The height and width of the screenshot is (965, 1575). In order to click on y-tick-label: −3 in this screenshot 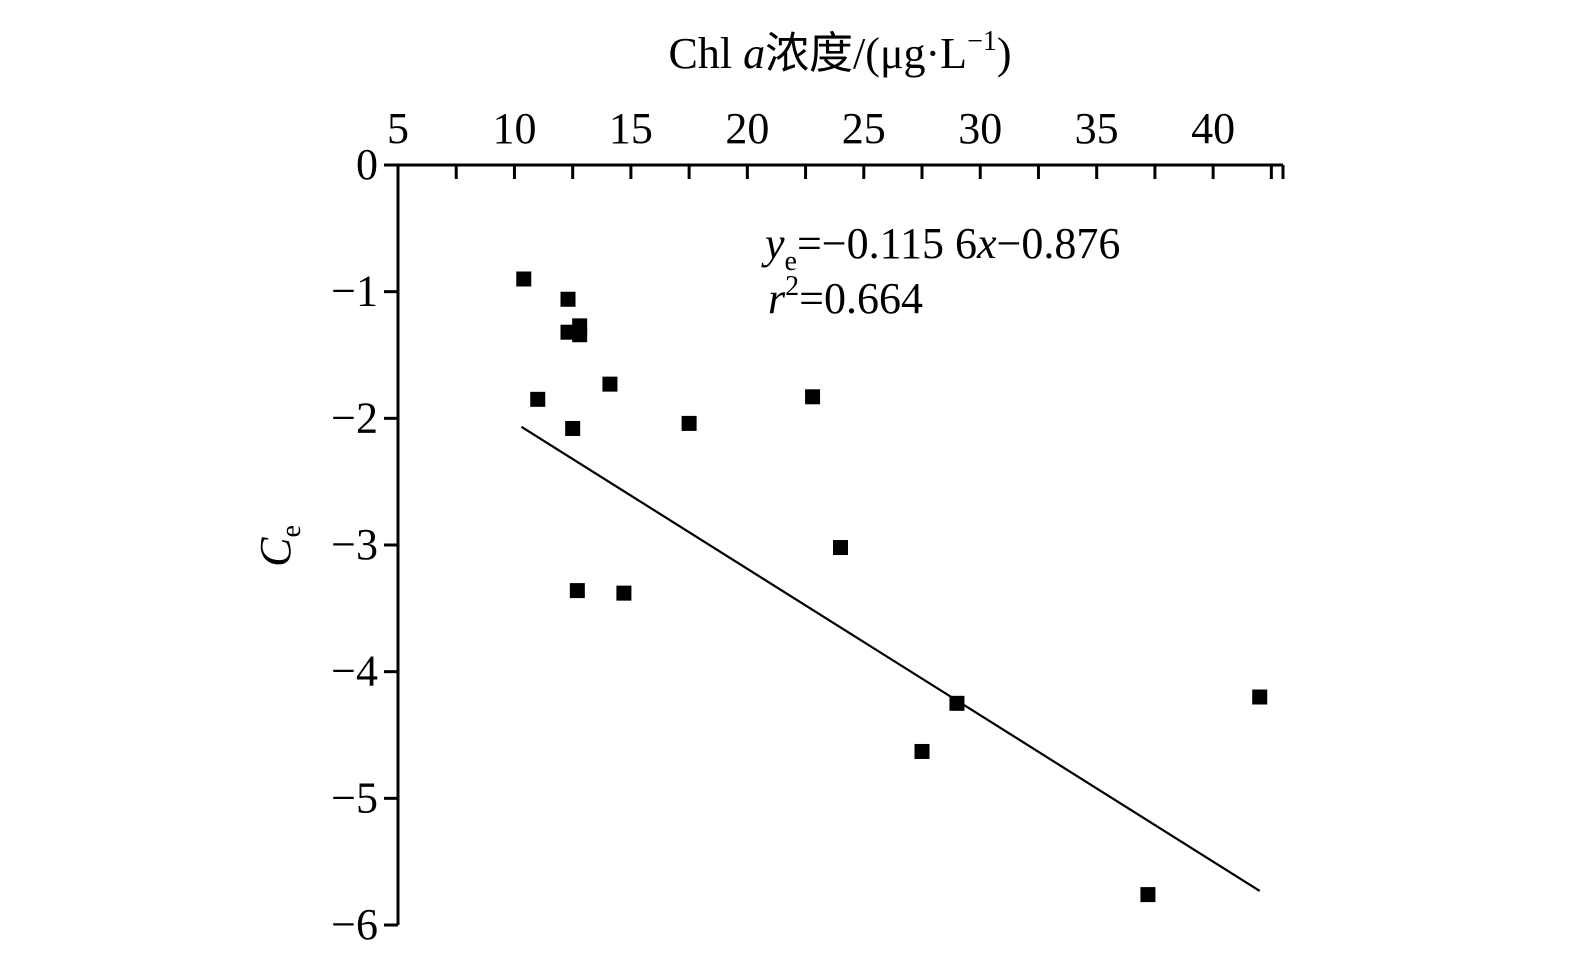, I will do `click(354, 544)`.